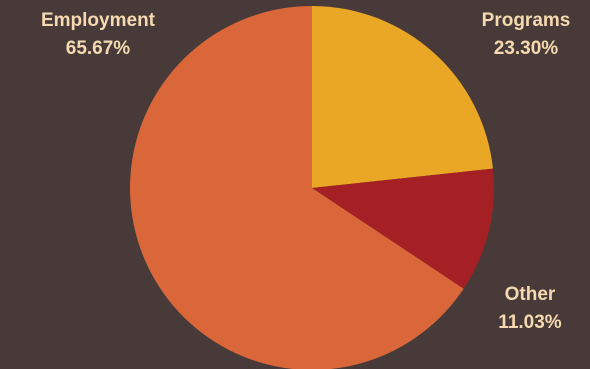  Describe the element at coordinates (526, 34) in the screenshot. I see `slice-label-programs: Programs 23.30%` at that location.